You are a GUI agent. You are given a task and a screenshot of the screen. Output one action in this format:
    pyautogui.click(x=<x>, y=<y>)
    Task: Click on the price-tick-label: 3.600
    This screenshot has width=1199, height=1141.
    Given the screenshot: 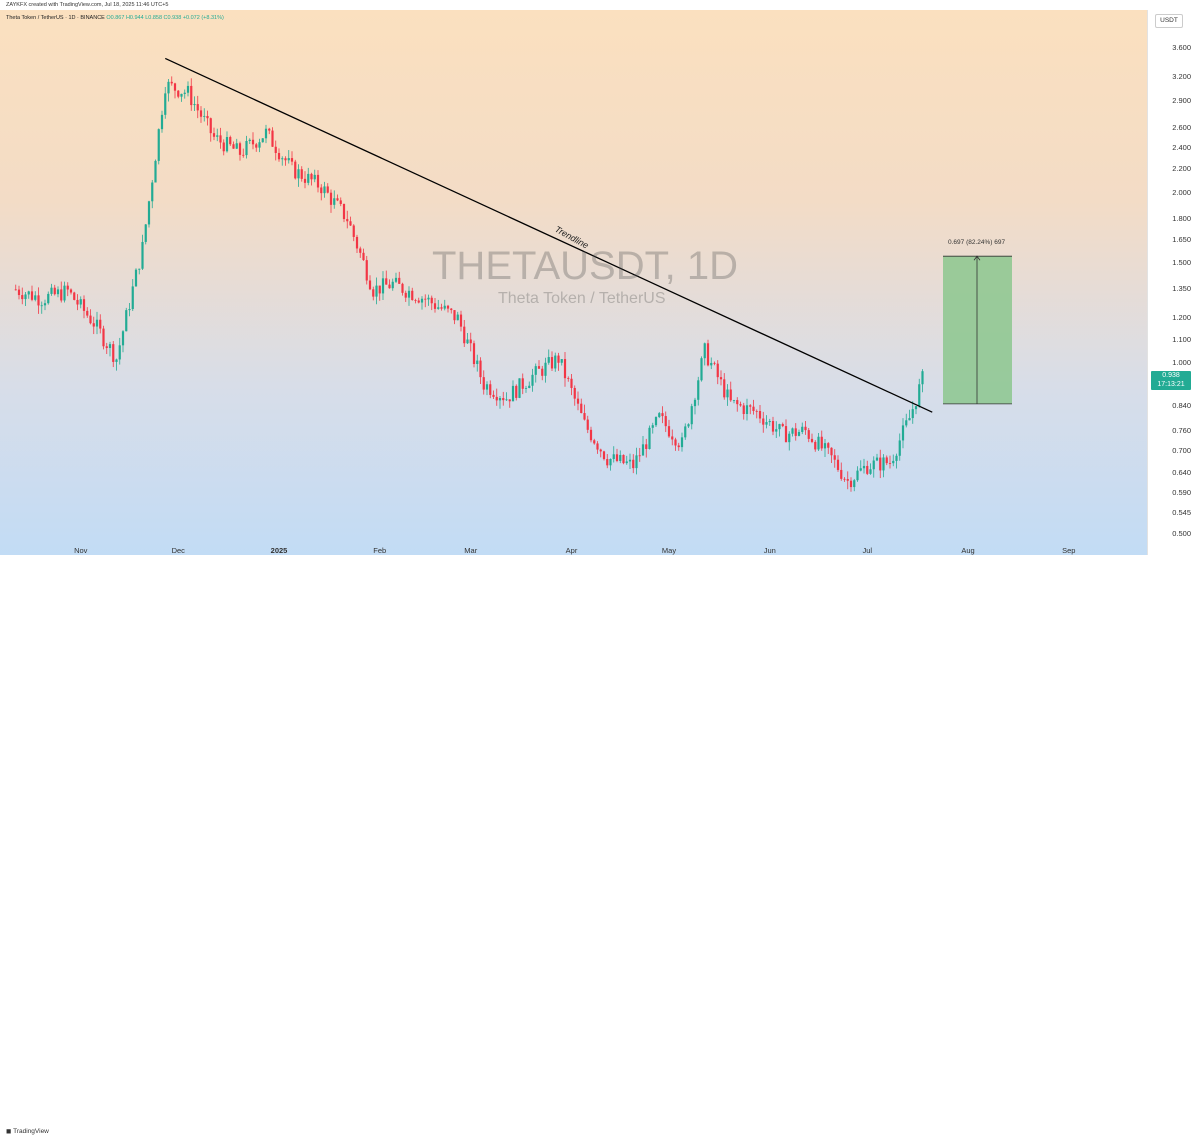 What is the action you would take?
    pyautogui.click(x=1181, y=47)
    